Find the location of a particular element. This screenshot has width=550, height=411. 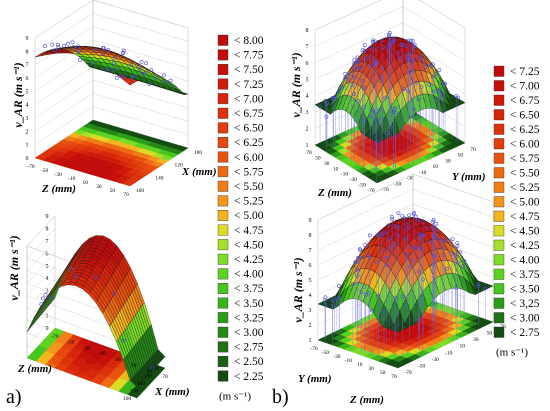

floor-cell is located at coordinates (181, 148).